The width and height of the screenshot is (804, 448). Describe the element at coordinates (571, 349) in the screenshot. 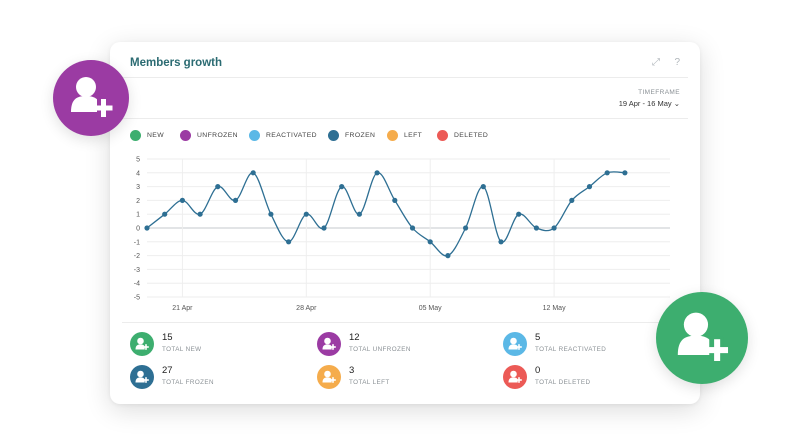

I see `stat-label-reactivated: TOTAL REACTIVATED` at that location.